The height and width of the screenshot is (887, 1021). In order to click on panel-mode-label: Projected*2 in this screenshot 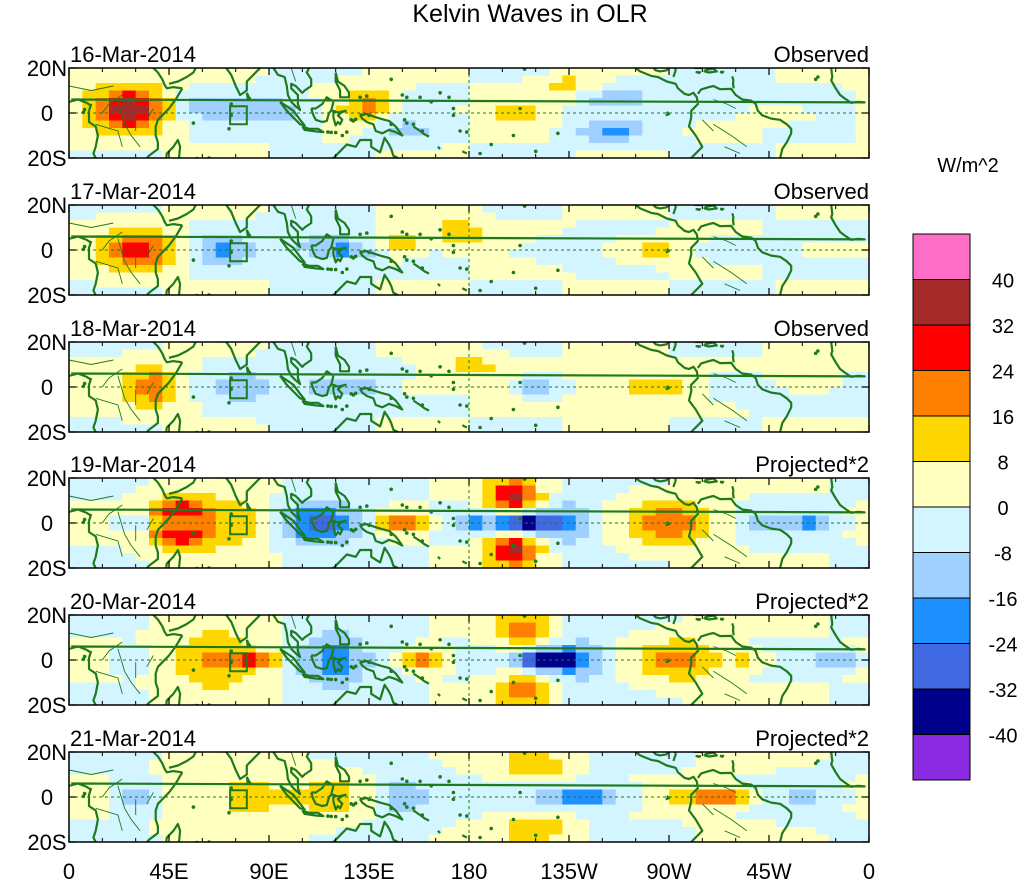, I will do `click(812, 601)`.